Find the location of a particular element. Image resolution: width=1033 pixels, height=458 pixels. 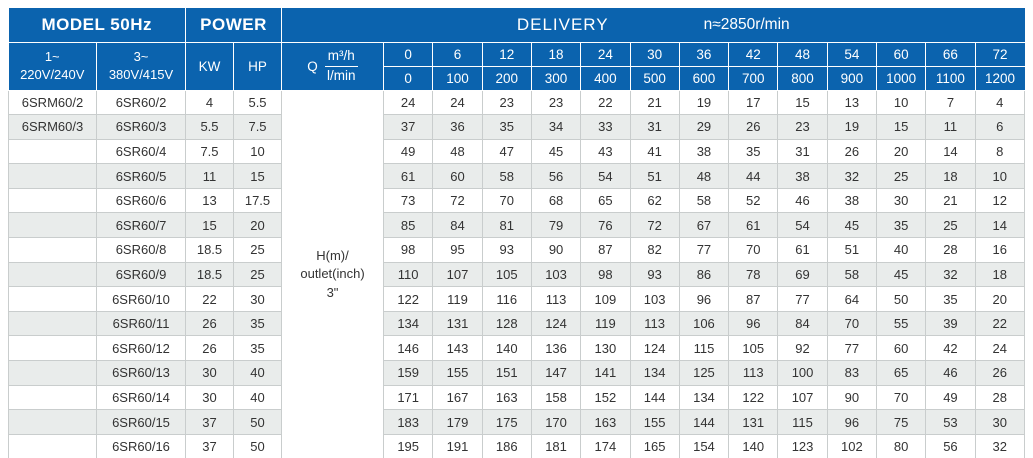

hp-cell: 50 is located at coordinates (257, 445).